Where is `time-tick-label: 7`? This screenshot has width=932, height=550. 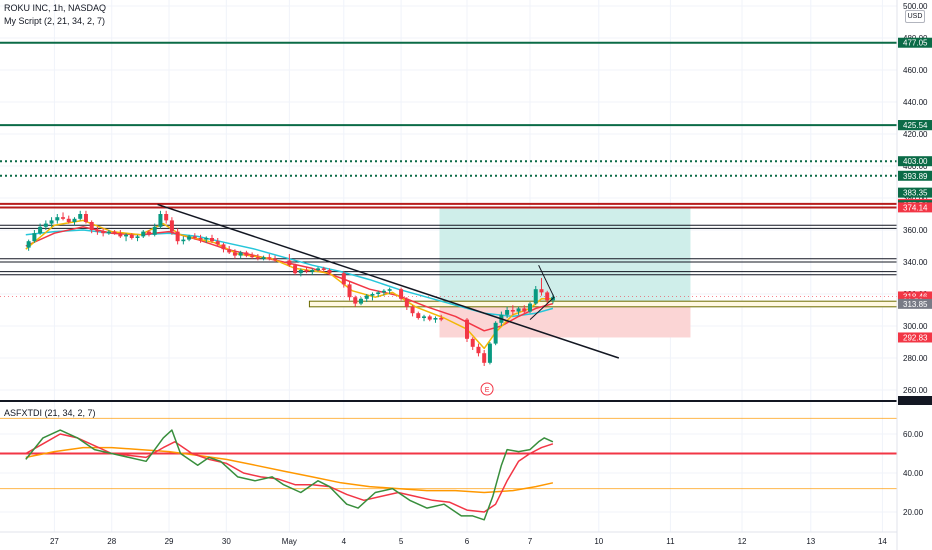 time-tick-label: 7 is located at coordinates (530, 541).